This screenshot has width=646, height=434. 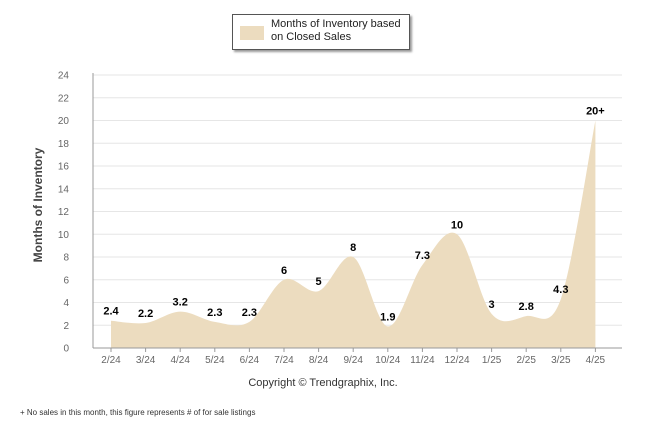 What do you see at coordinates (66, 303) in the screenshot?
I see `y-tick-label: 4` at bounding box center [66, 303].